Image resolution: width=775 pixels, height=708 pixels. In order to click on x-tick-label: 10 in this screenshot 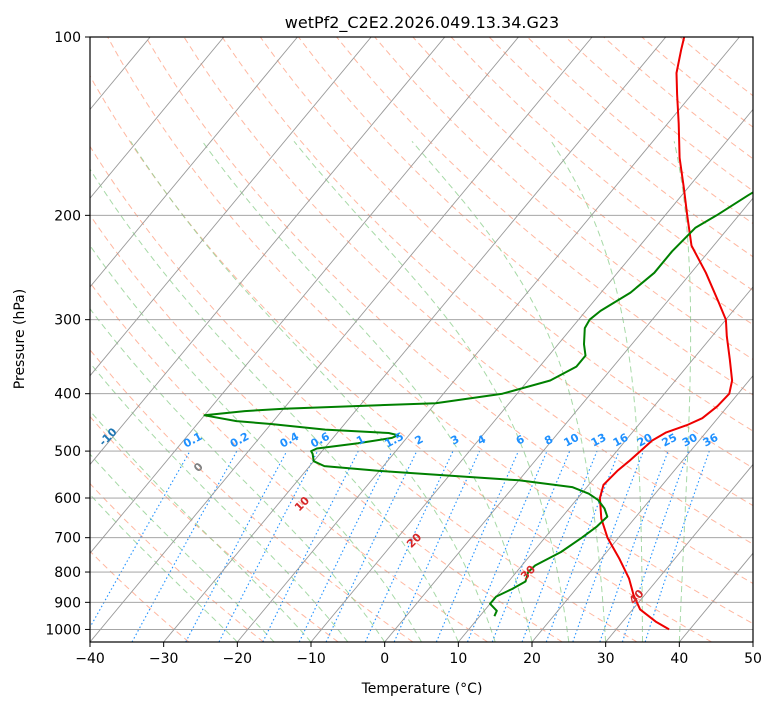, I will do `click(458, 659)`.